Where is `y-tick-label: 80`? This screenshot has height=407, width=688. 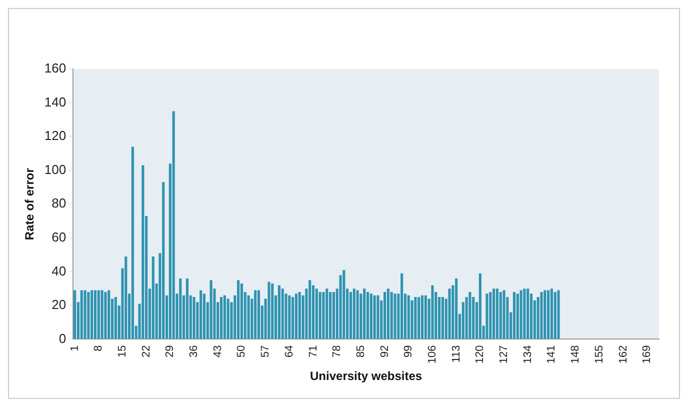
y-tick-label: 80 is located at coordinates (59, 203).